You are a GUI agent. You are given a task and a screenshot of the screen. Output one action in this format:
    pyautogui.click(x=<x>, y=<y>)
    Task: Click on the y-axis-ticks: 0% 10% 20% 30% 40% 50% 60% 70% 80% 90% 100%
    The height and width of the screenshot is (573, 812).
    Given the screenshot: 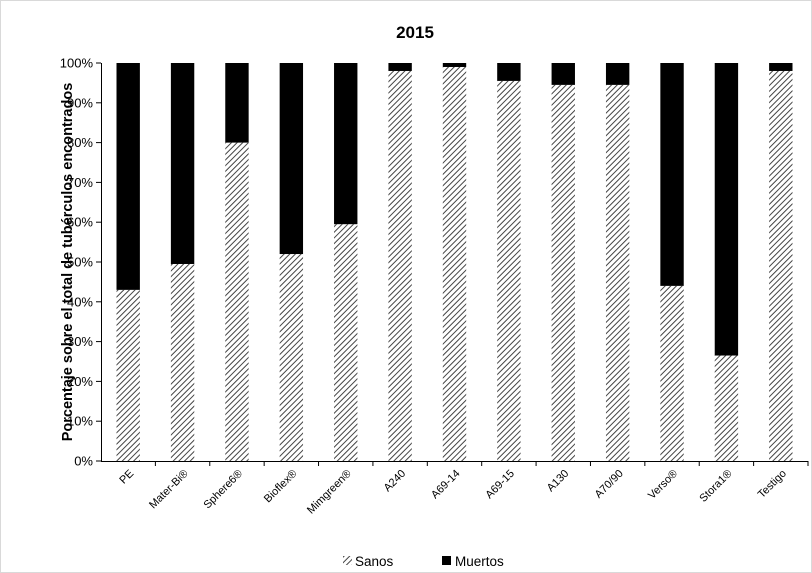 What is the action you would take?
    pyautogui.click(x=80, y=262)
    